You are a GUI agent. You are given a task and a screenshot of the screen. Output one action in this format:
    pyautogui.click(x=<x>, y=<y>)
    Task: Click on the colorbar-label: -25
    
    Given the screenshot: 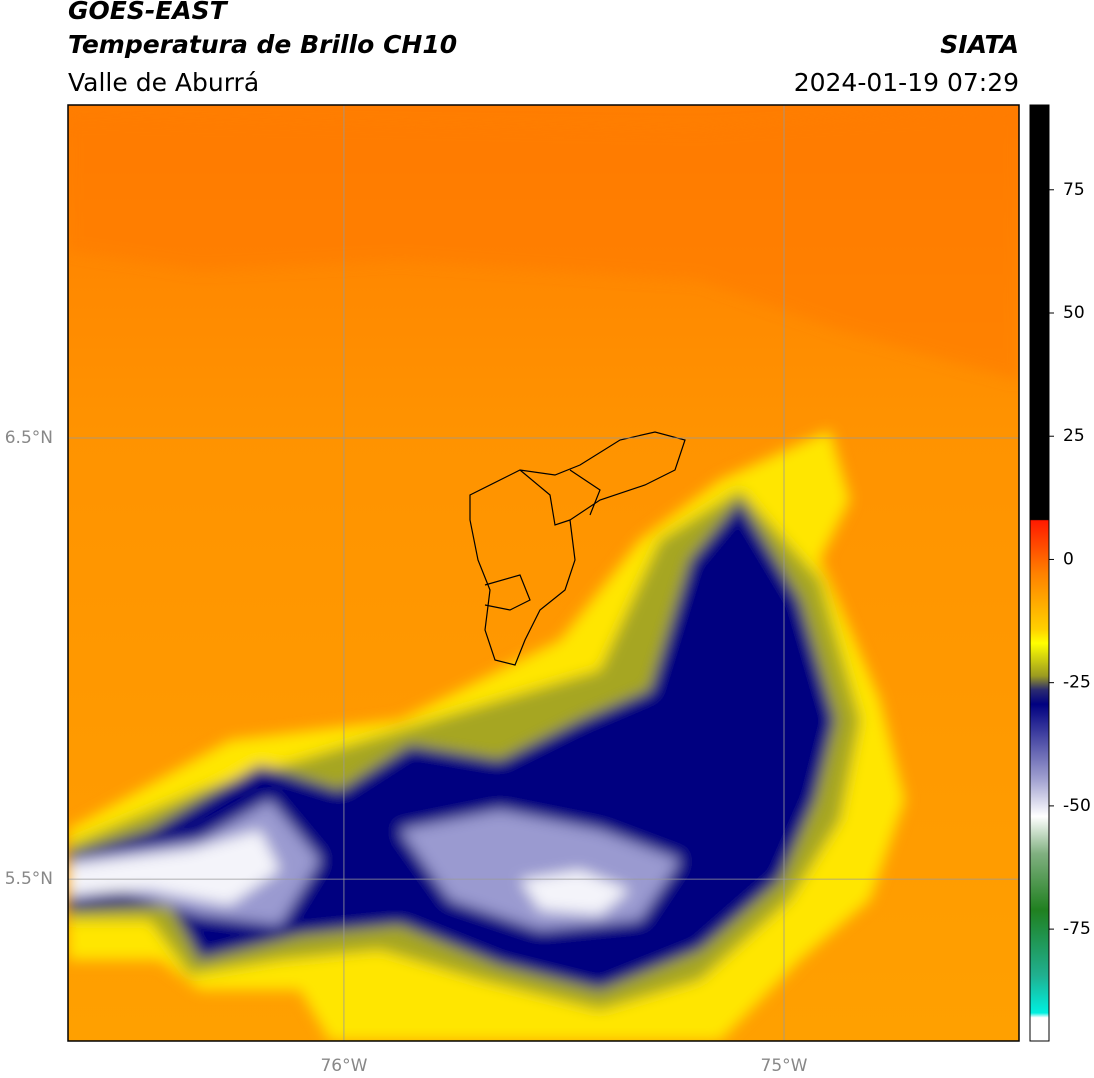 What is the action you would take?
    pyautogui.click(x=1077, y=683)
    